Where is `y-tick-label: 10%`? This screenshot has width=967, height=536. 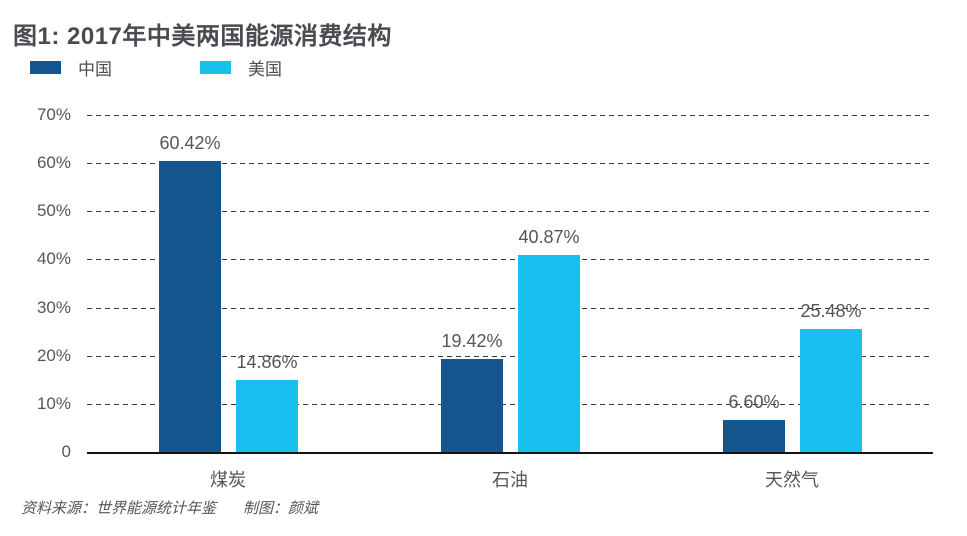 y-tick-label: 10% is located at coordinates (53, 403).